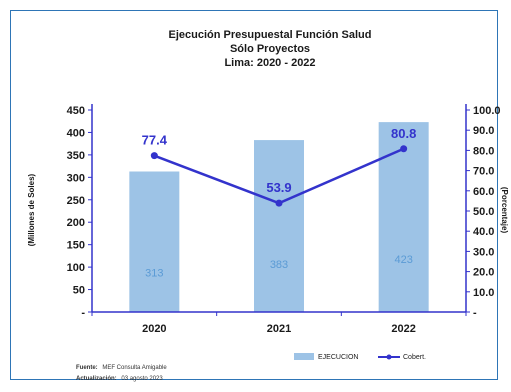 This screenshot has width=511, height=392. I want to click on x-tick-label-2021: 2021, so click(279, 329).